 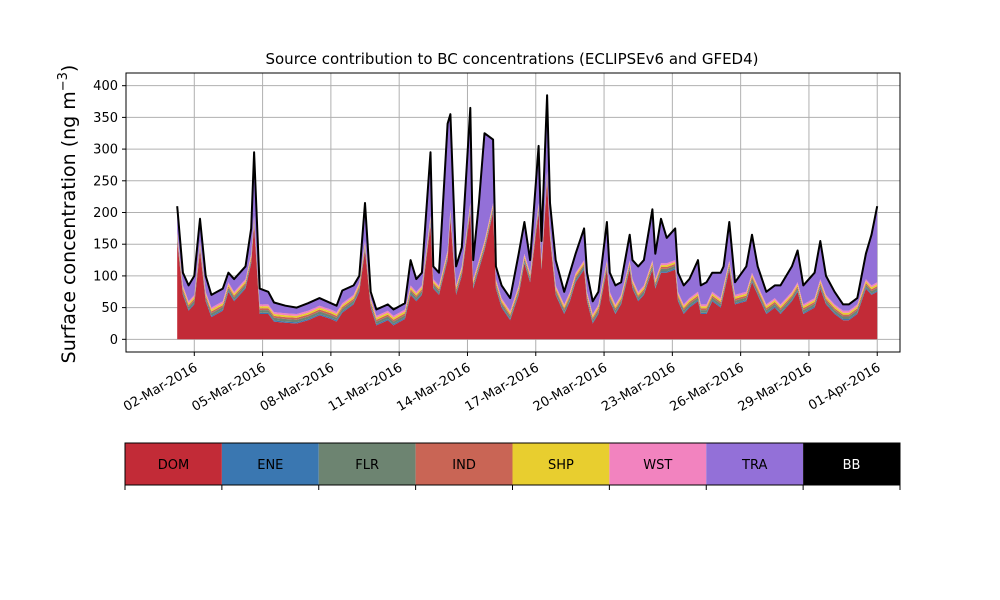 I want to click on legend-label-flr: FLR, so click(x=367, y=465).